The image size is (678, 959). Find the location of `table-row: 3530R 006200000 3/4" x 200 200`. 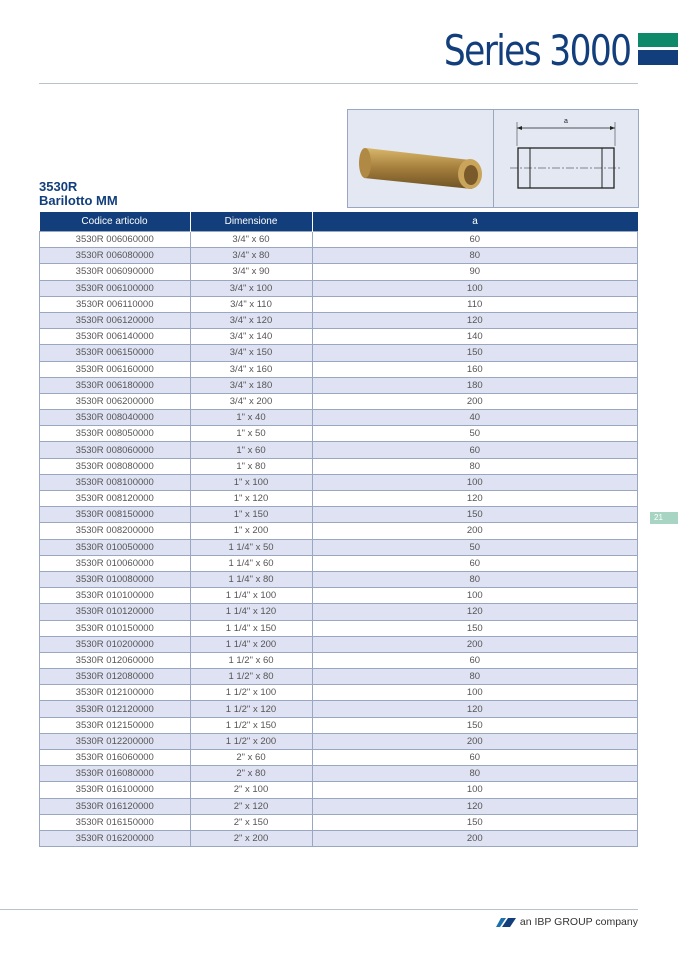

table-row: 3530R 006200000 3/4" x 200 200 is located at coordinates (338, 401).